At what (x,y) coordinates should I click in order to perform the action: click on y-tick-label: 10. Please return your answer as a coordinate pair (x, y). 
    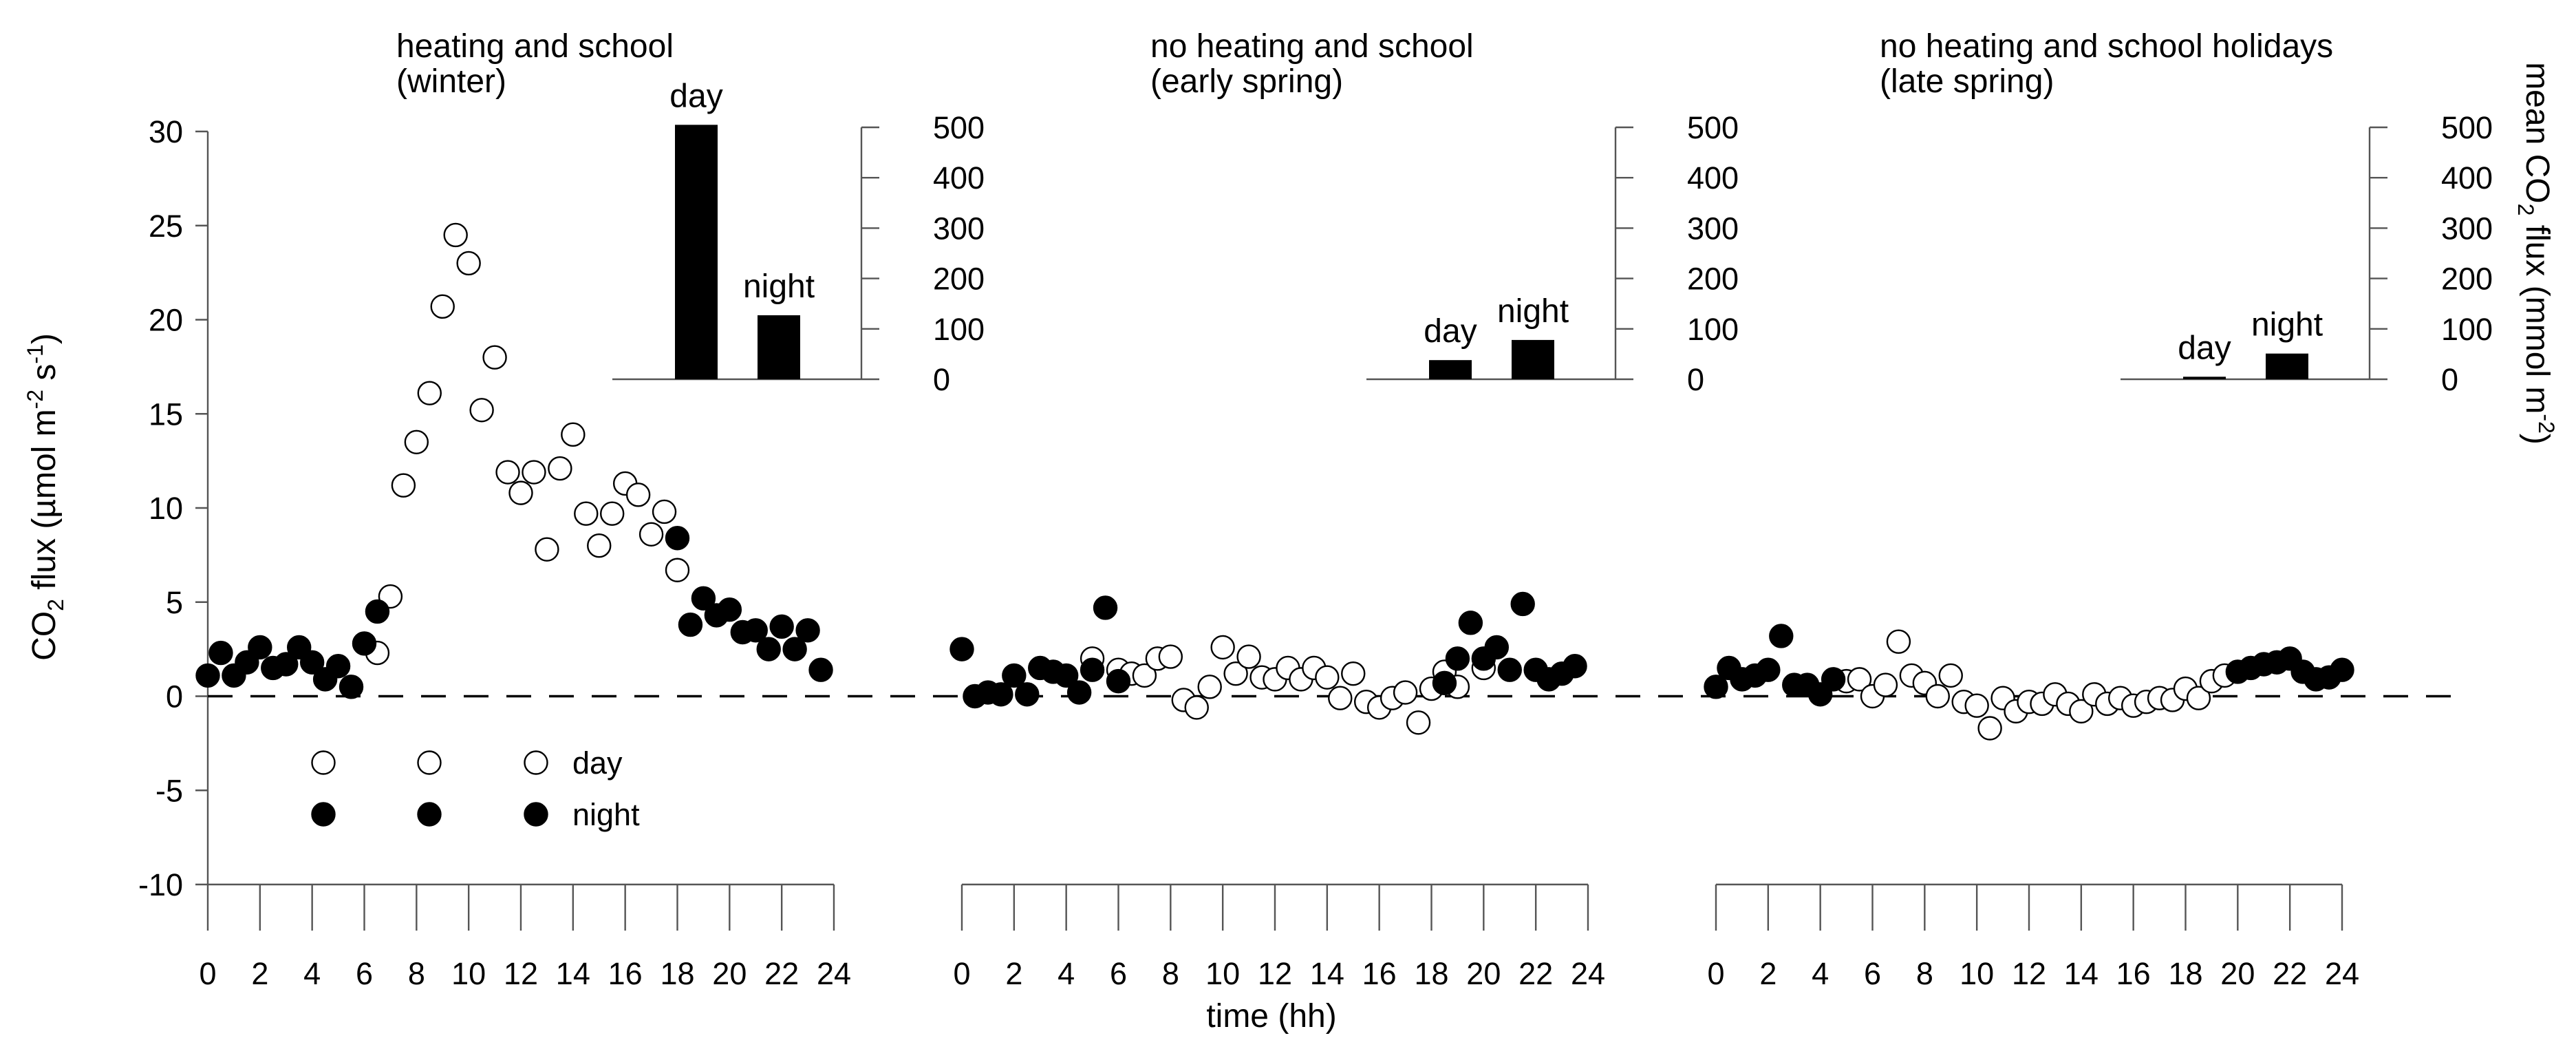
    Looking at the image, I should click on (166, 508).